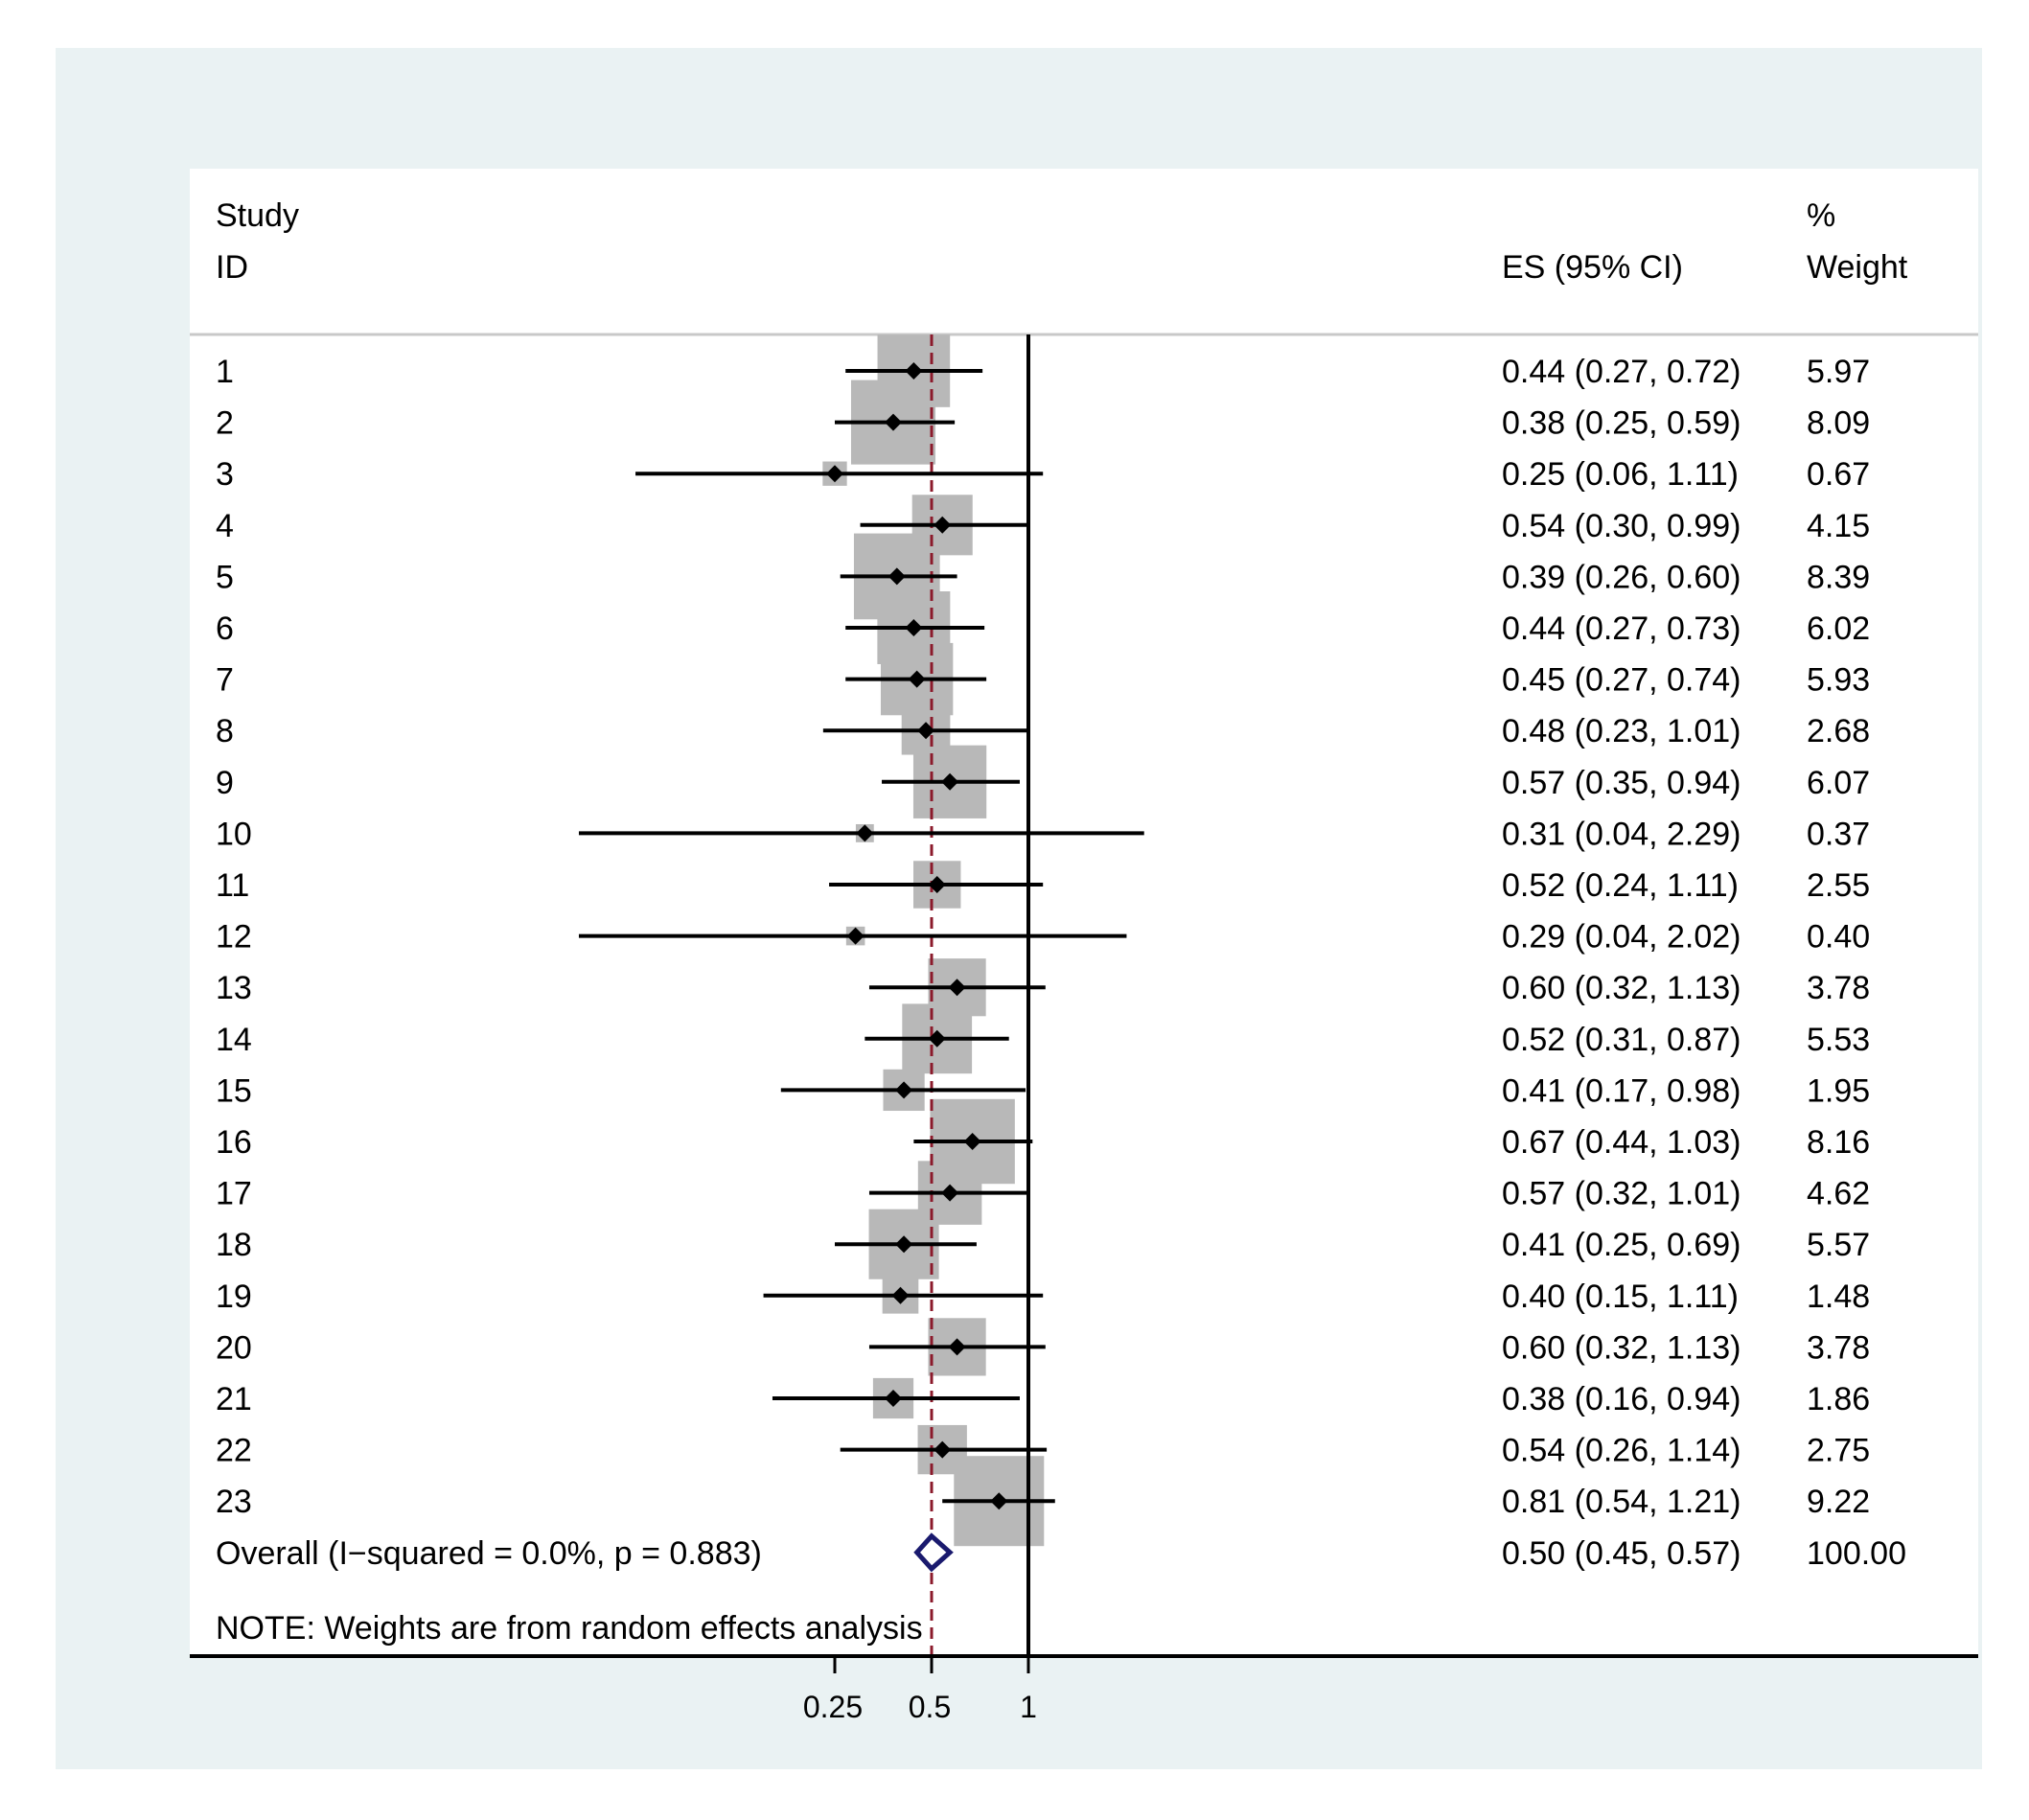 Image resolution: width=2029 pixels, height=1820 pixels. I want to click on study-id-22: 22, so click(234, 1451).